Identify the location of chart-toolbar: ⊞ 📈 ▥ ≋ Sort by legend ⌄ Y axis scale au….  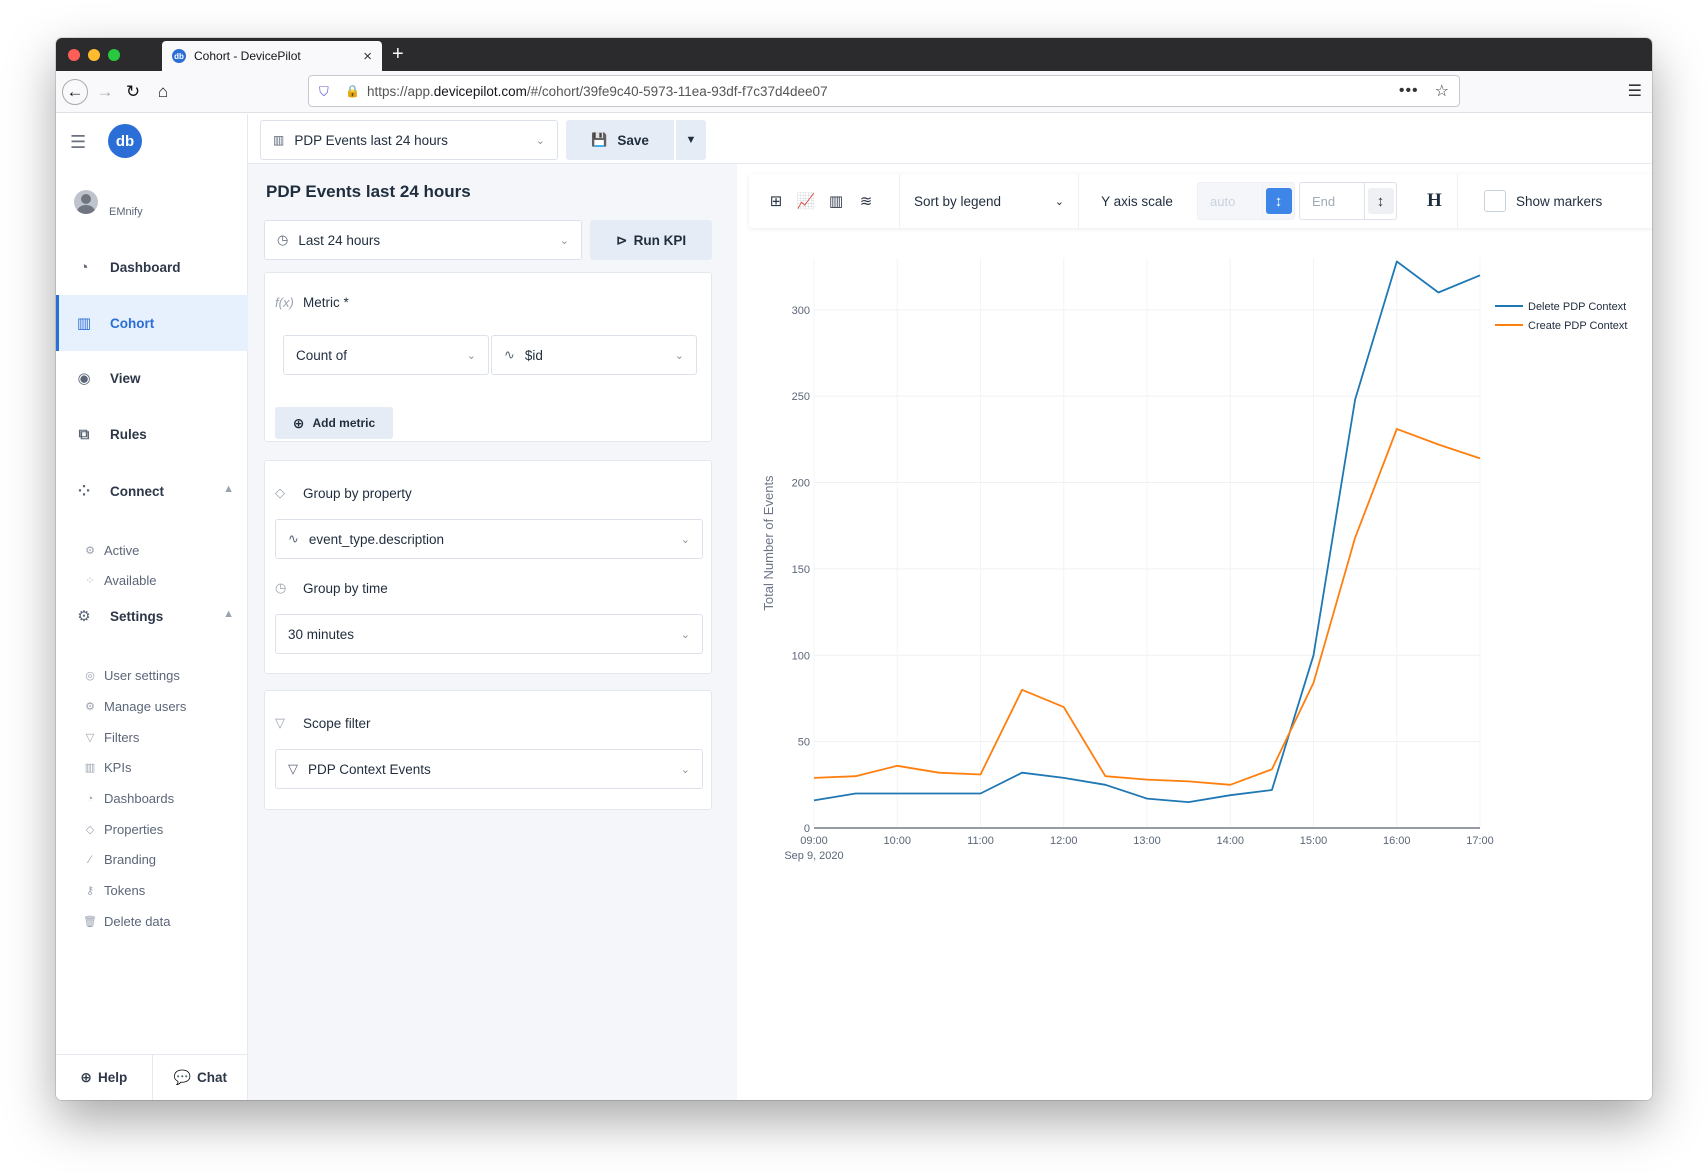
(1200, 201).